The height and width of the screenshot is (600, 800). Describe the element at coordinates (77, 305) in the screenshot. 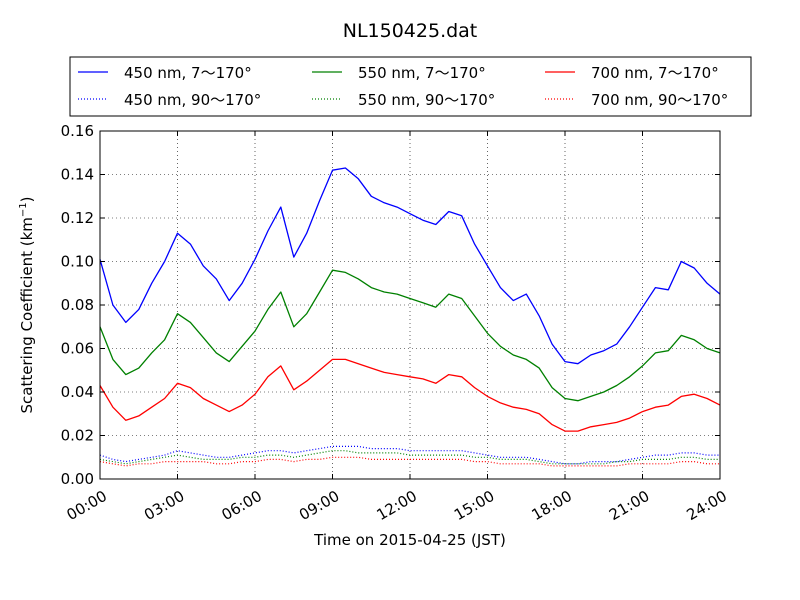

I see `y-tick-label: 0.08` at that location.